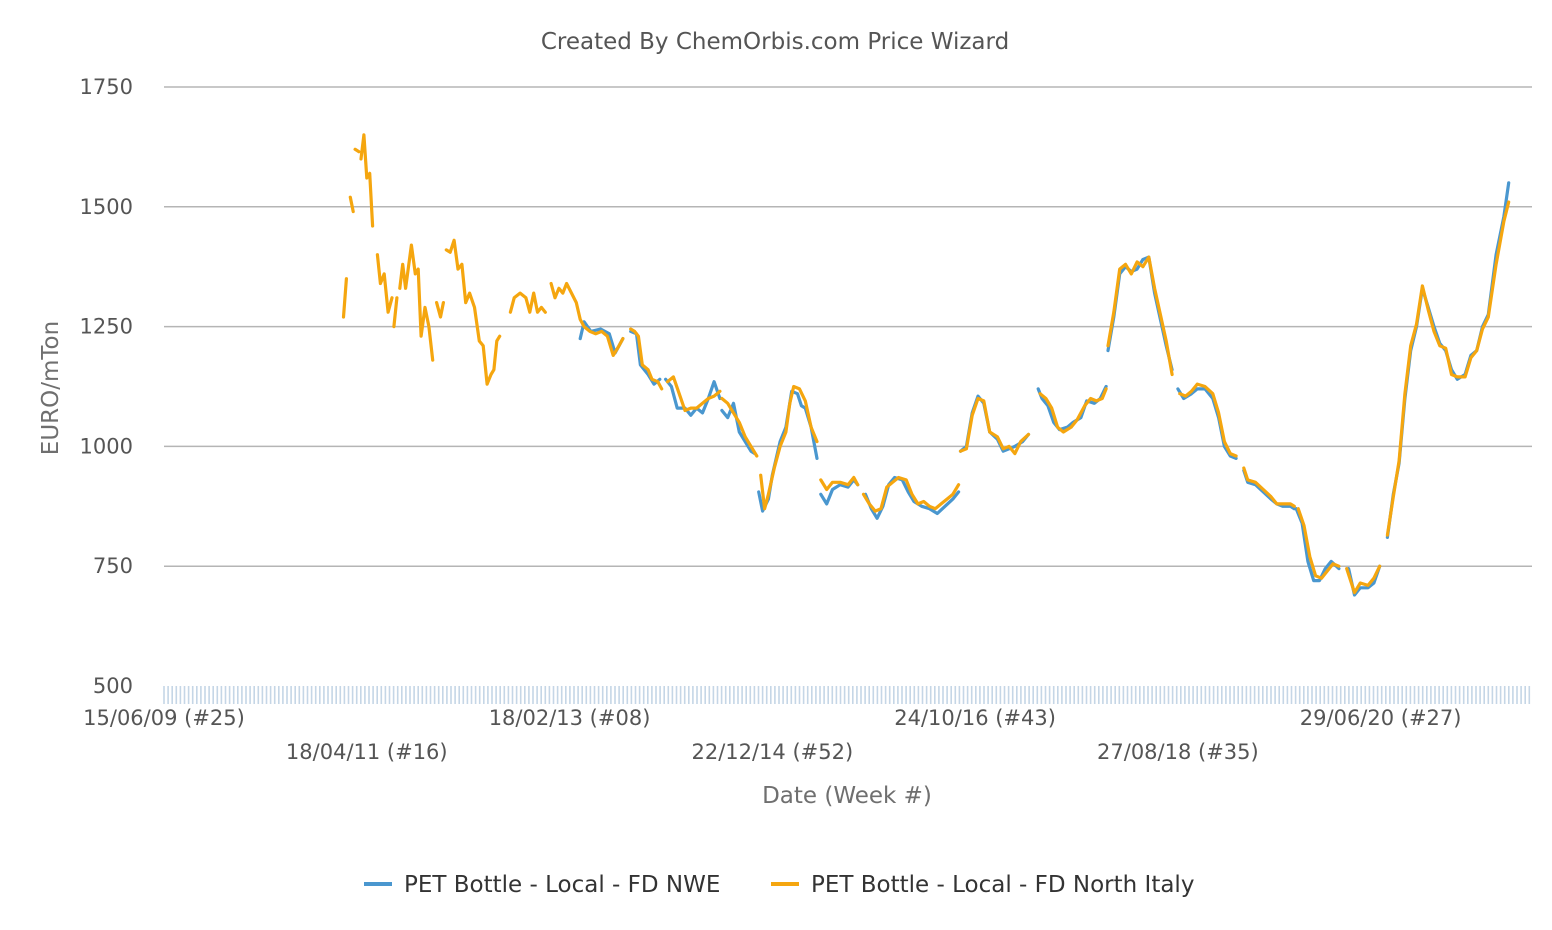 This screenshot has width=1552, height=930. What do you see at coordinates (106, 386) in the screenshot?
I see `y-axis-tick-labels: 500 750 1000 1250 1500 1750` at bounding box center [106, 386].